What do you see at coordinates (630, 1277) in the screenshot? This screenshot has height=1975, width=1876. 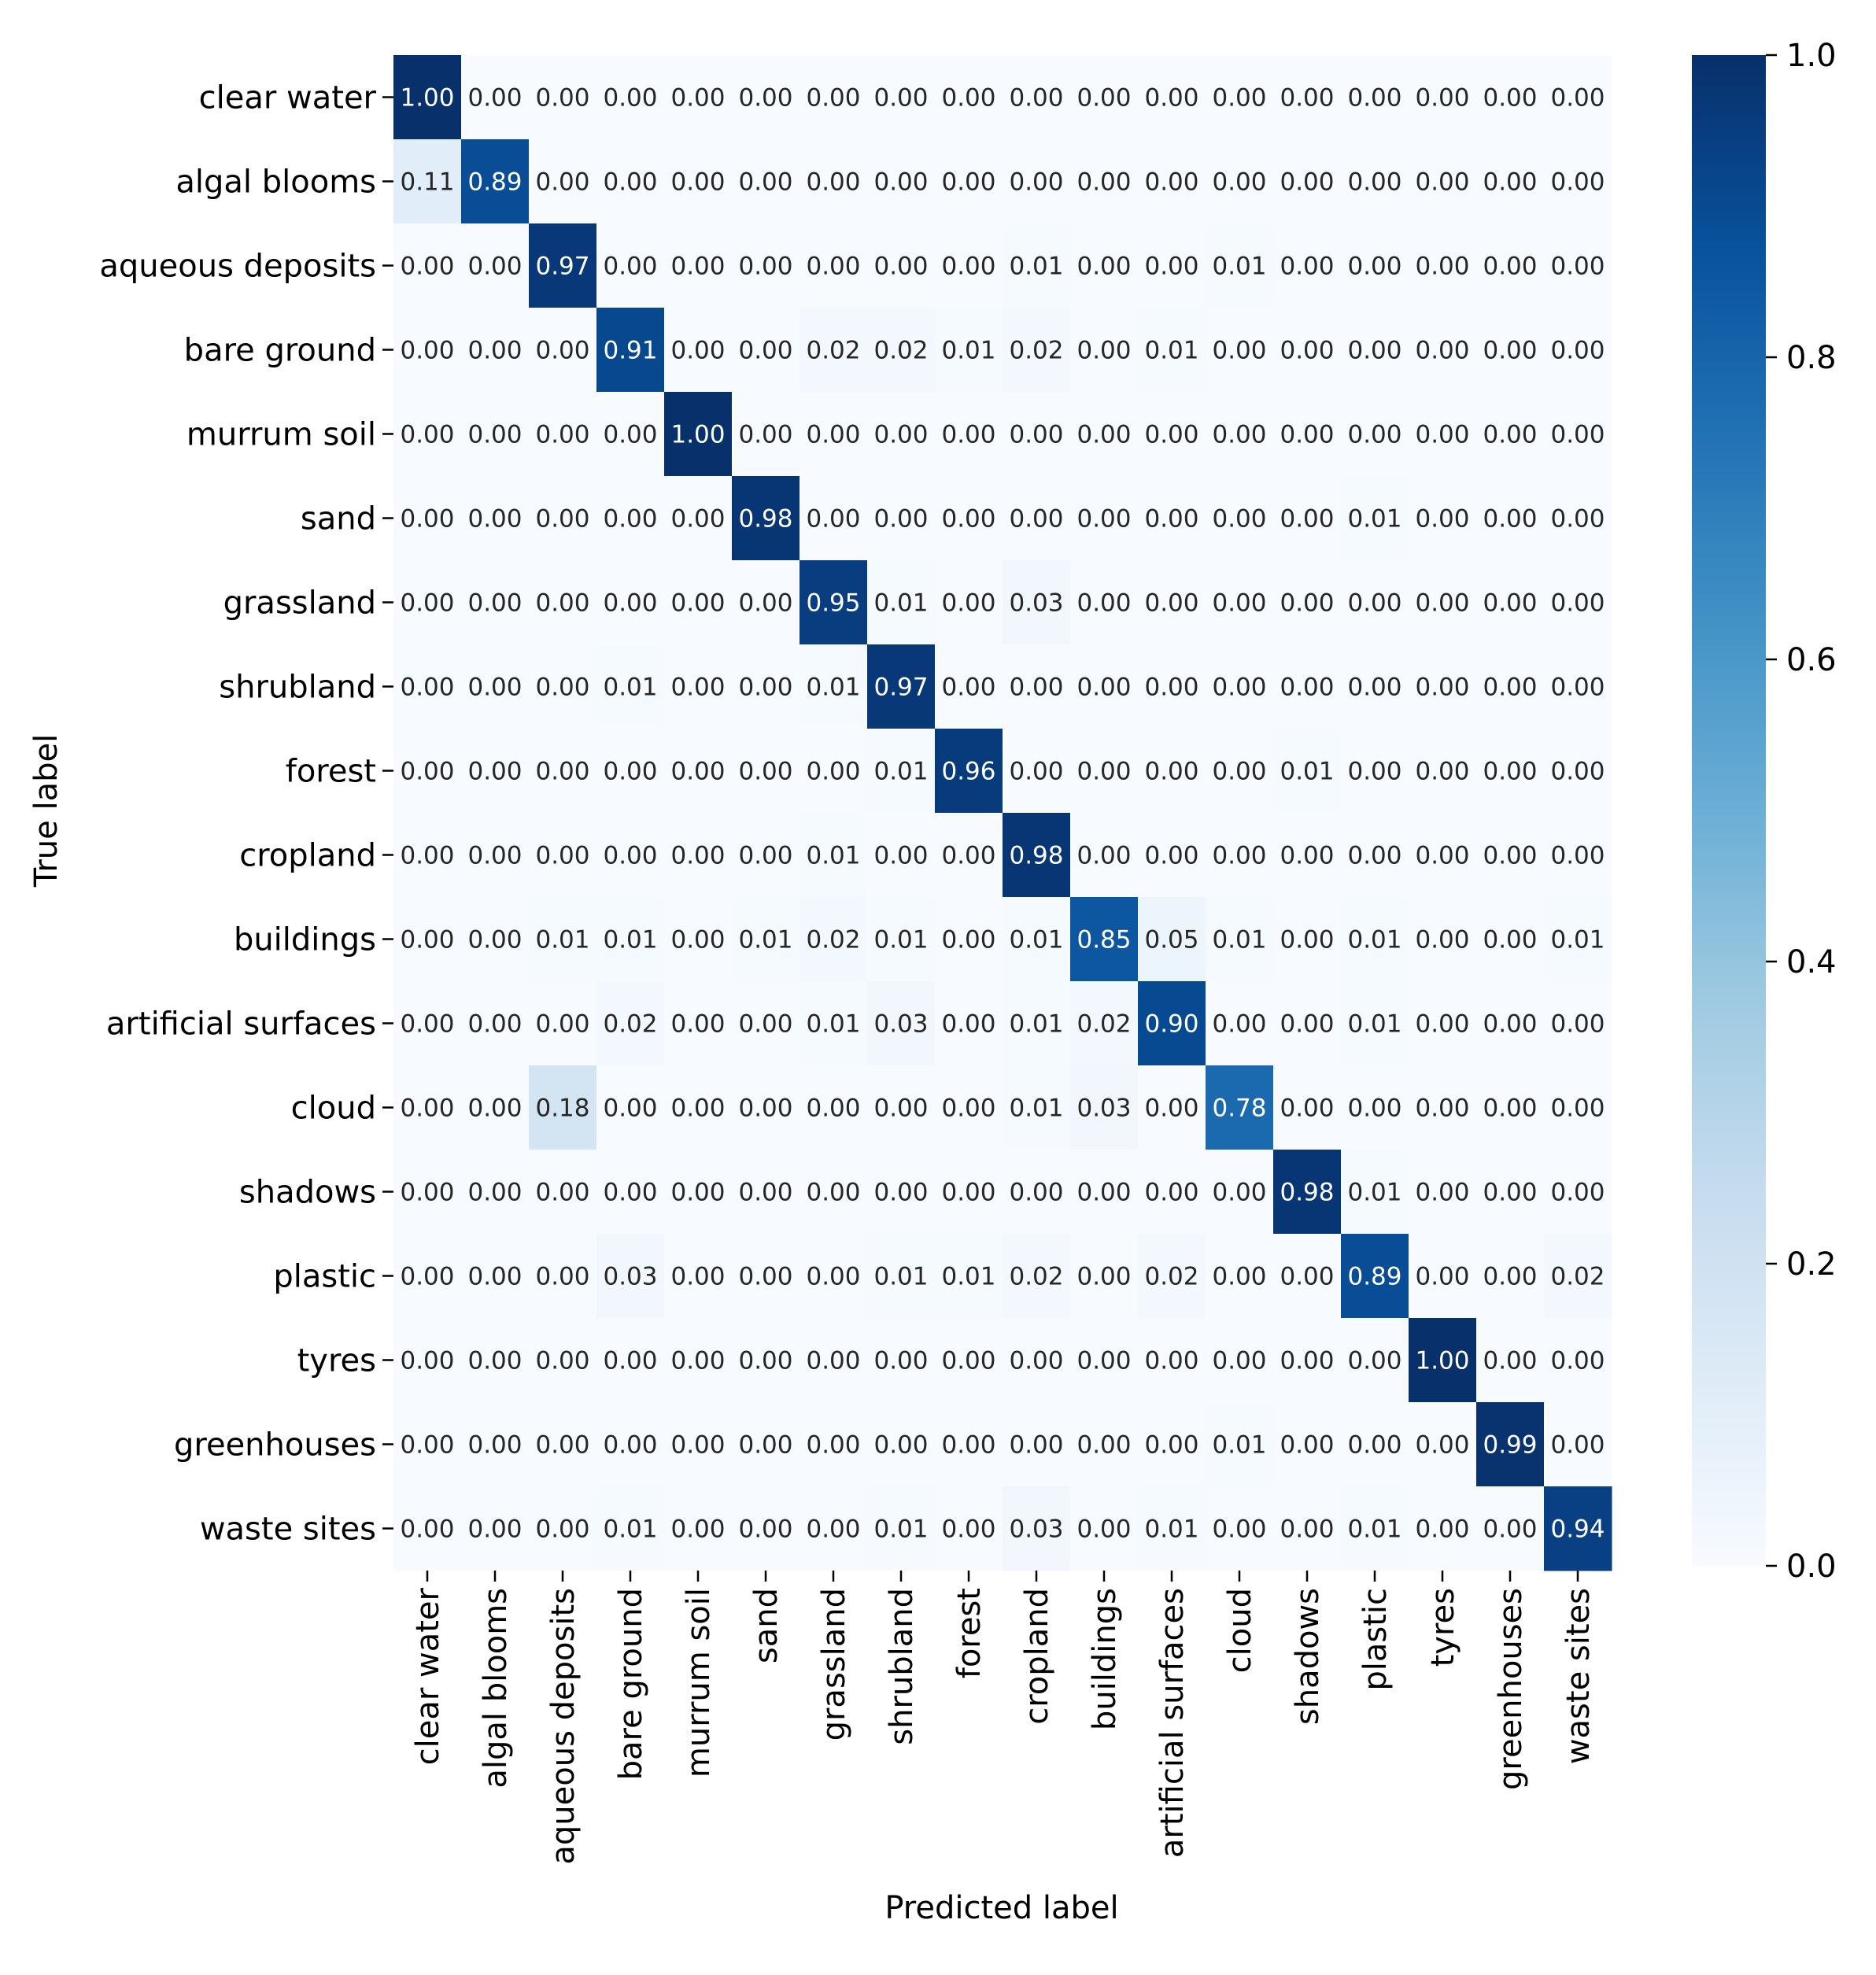 I see `cell-value-label: 0.03` at bounding box center [630, 1277].